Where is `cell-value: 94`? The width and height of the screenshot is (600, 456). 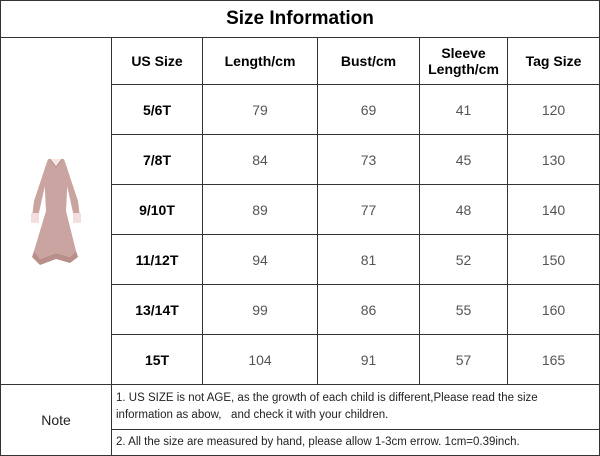 cell-value: 94 is located at coordinates (260, 260).